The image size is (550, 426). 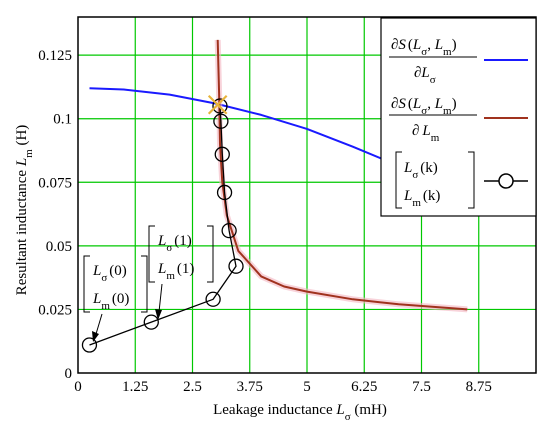 What do you see at coordinates (239, 125) in the screenshot?
I see `series-1-line` at bounding box center [239, 125].